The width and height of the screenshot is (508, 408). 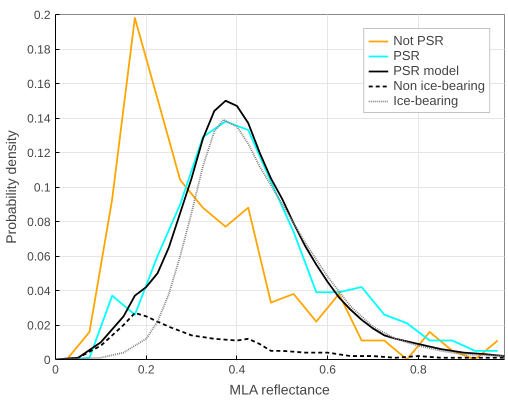 I want to click on legend-label: Ice-bearing, so click(x=425, y=100).